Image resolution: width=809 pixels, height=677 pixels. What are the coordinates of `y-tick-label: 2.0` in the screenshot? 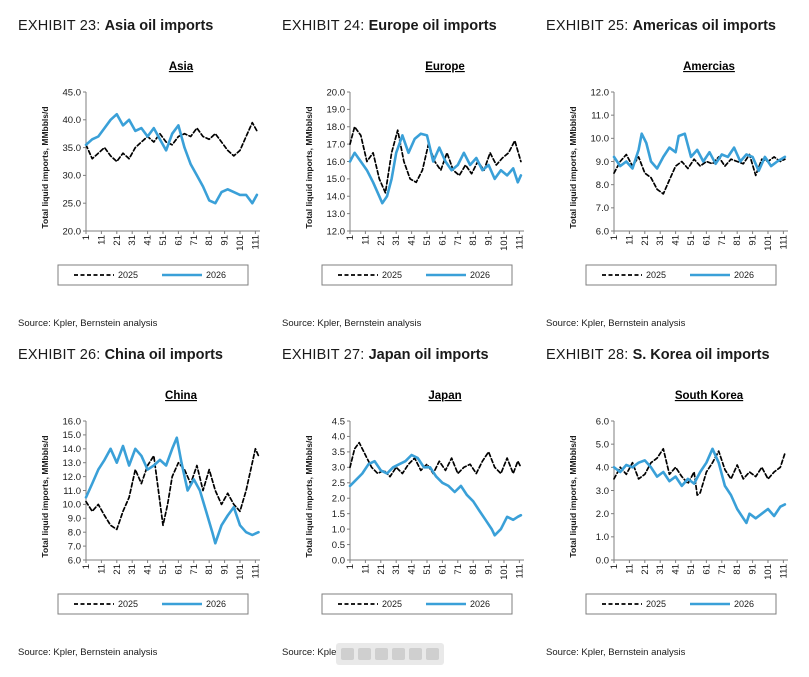 It's located at (338, 499).